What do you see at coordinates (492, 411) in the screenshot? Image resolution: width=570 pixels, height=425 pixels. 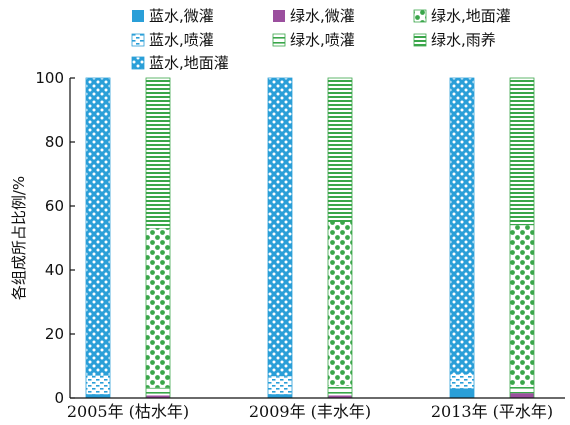 I see `x-category-label: 2013年 (平水年)` at bounding box center [492, 411].